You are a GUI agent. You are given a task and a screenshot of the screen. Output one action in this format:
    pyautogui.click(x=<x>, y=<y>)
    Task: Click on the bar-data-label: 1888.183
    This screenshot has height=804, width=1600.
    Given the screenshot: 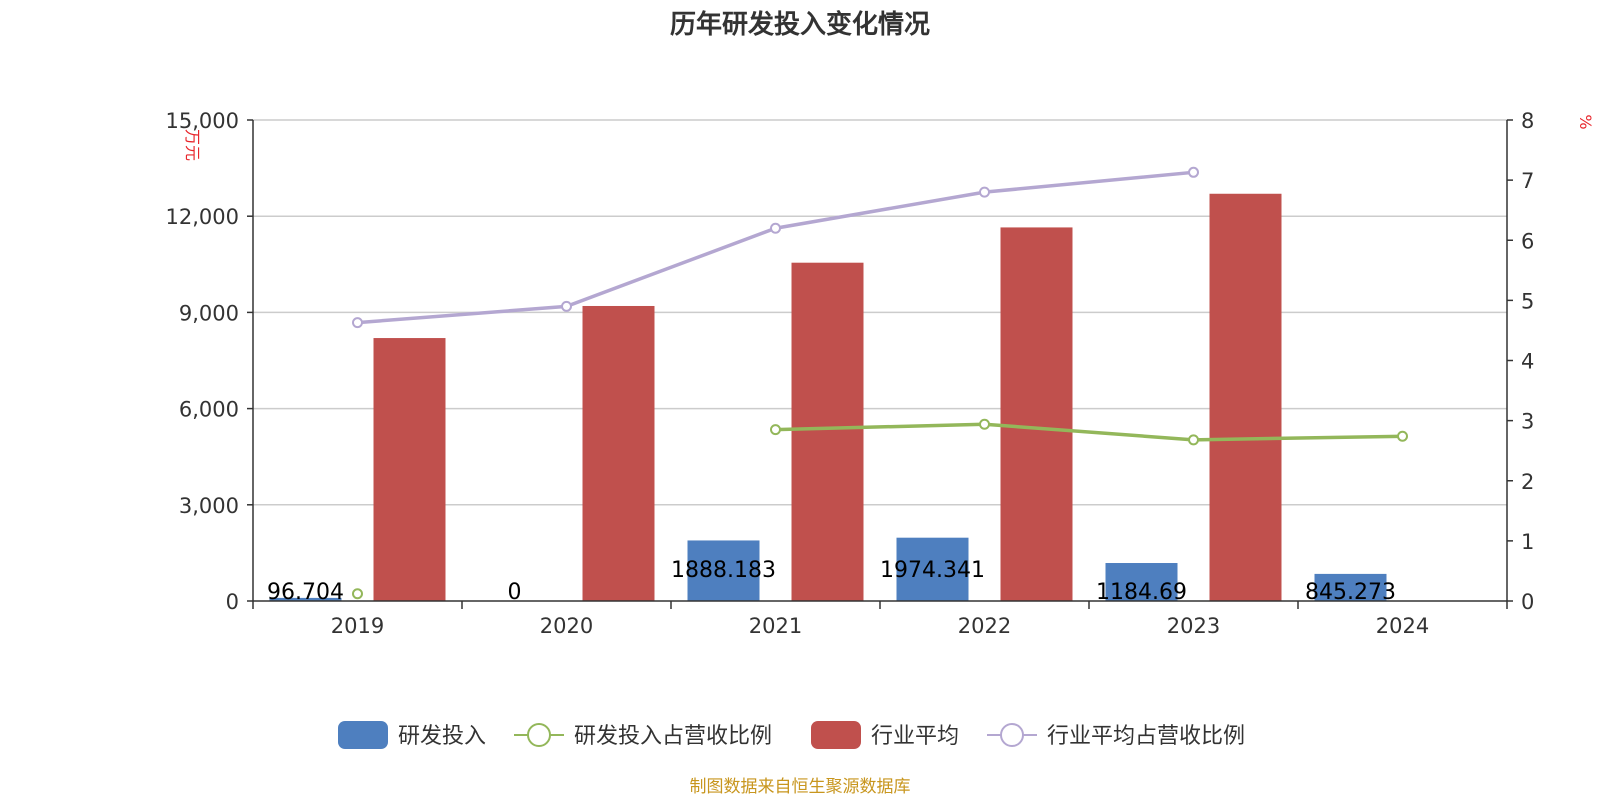 What is the action you would take?
    pyautogui.click(x=723, y=570)
    